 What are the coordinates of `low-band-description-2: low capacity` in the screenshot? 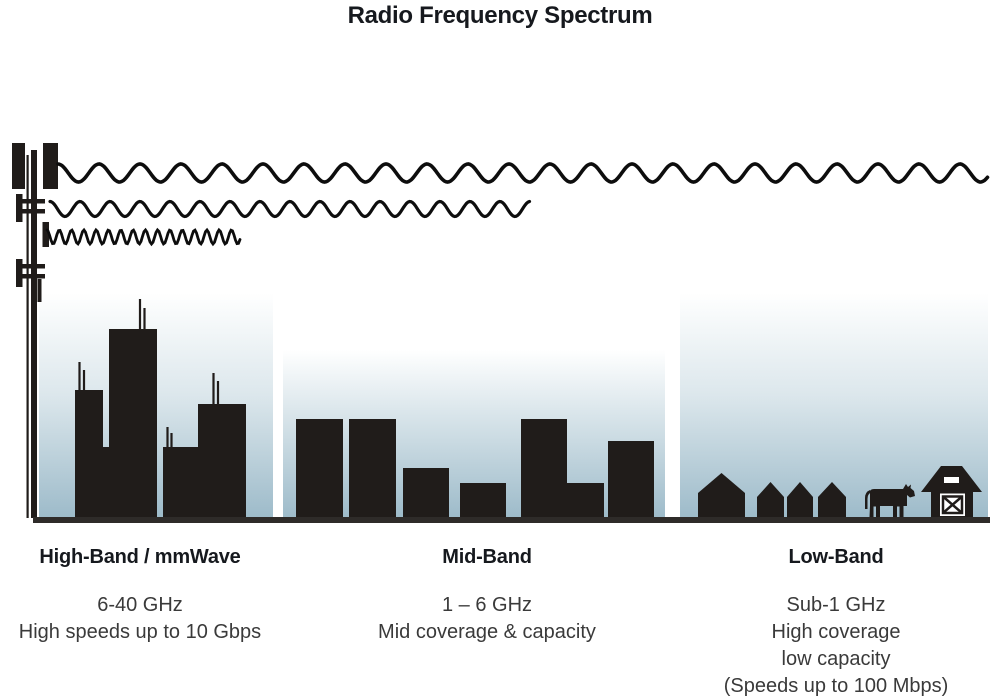 It's located at (836, 659).